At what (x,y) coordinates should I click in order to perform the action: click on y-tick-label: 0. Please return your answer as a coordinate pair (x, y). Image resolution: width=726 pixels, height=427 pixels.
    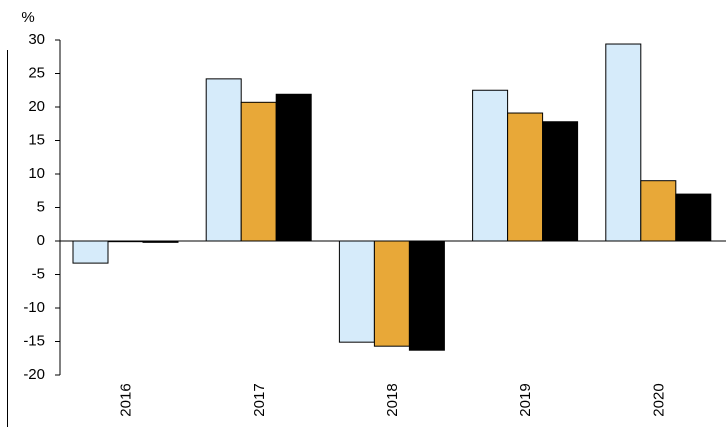
    Looking at the image, I should click on (41, 240).